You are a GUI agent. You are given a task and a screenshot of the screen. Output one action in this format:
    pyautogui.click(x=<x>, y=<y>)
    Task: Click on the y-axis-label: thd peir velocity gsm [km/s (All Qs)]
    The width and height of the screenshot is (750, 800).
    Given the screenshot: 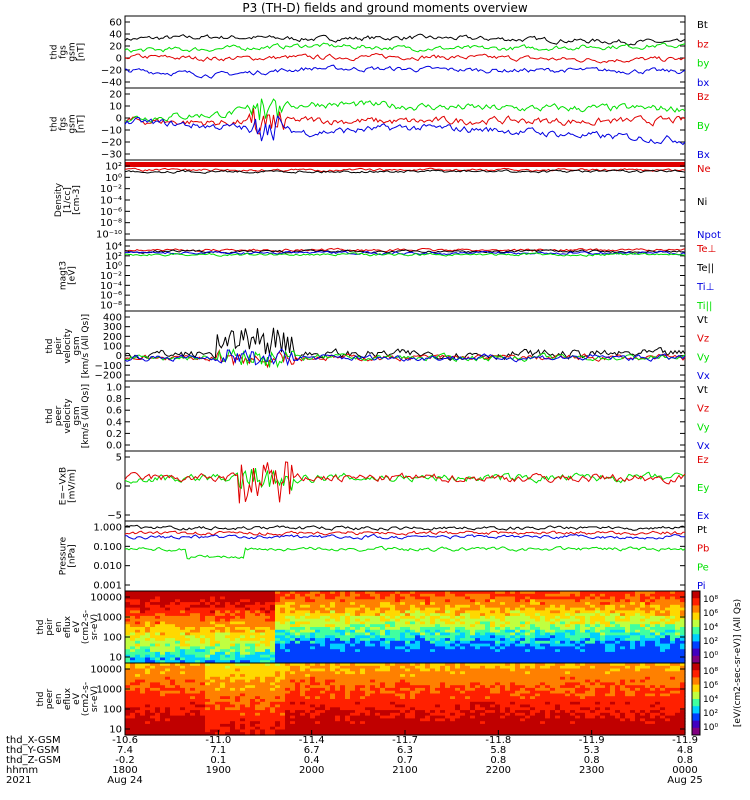 What is the action you would take?
    pyautogui.click(x=68, y=346)
    